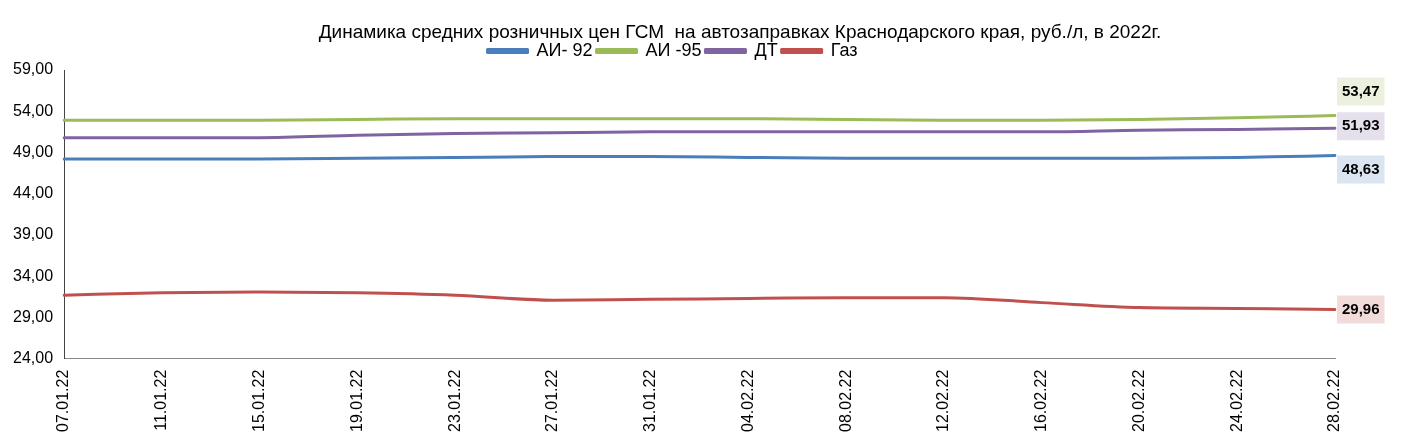 The height and width of the screenshot is (437, 1405). What do you see at coordinates (63, 400) in the screenshot?
I see `x-tick-label: 07.01.22` at bounding box center [63, 400].